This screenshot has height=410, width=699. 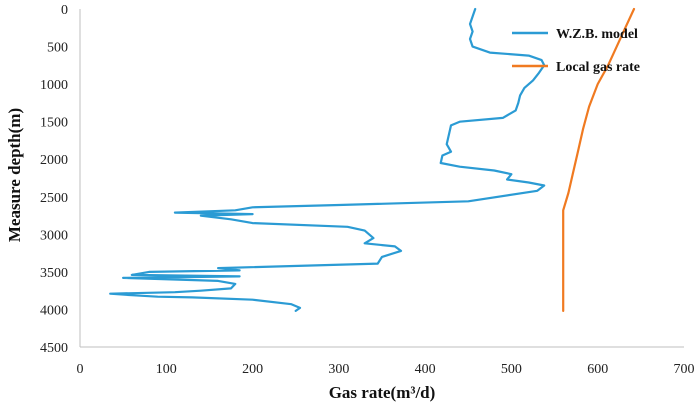 What do you see at coordinates (511, 369) in the screenshot?
I see `x-tick-label: 500` at bounding box center [511, 369].